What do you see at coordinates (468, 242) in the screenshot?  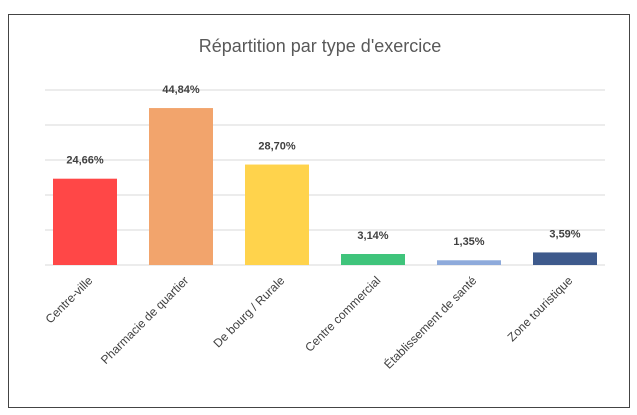 I see `data-label: 1,35%` at bounding box center [468, 242].